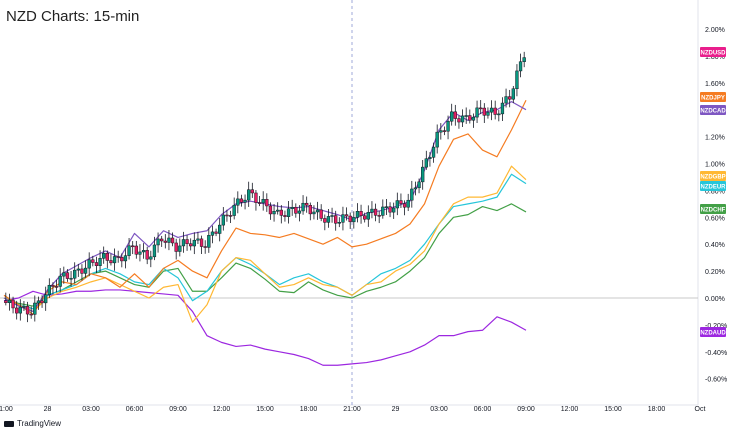 The width and height of the screenshot is (750, 435). What do you see at coordinates (526, 409) in the screenshot?
I see `x-tick-label: 09:00` at bounding box center [526, 409].